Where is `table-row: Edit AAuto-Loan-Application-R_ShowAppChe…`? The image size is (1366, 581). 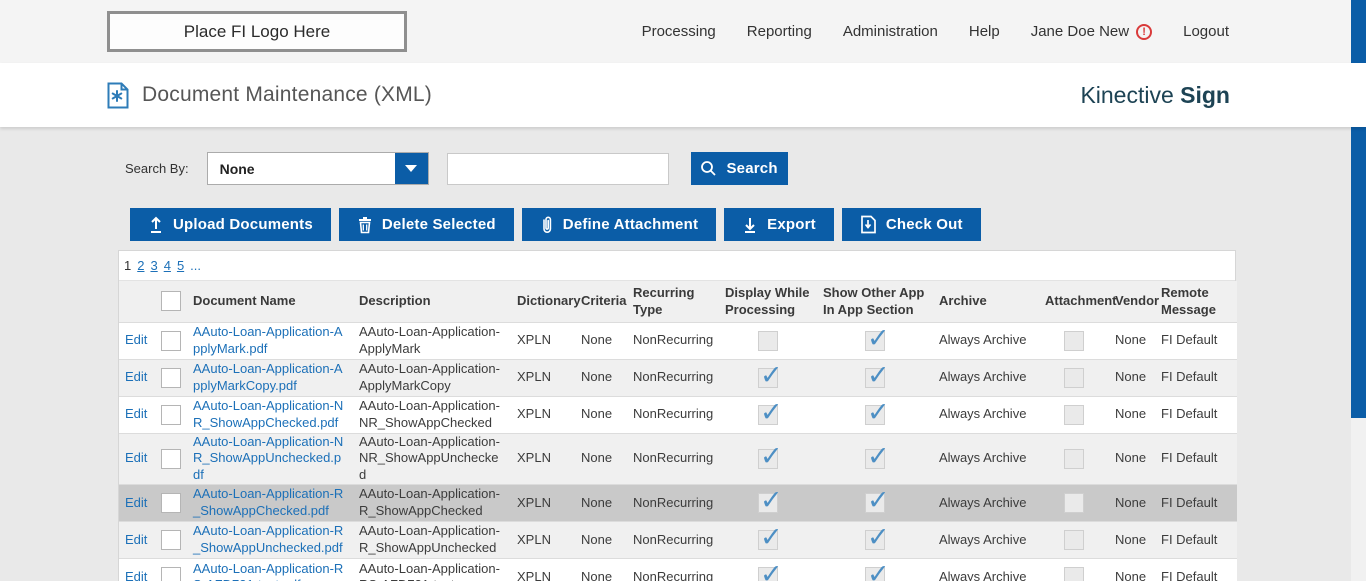
table-row: Edit AAuto-Loan-Application-R_ShowAppChe… is located at coordinates (678, 502).